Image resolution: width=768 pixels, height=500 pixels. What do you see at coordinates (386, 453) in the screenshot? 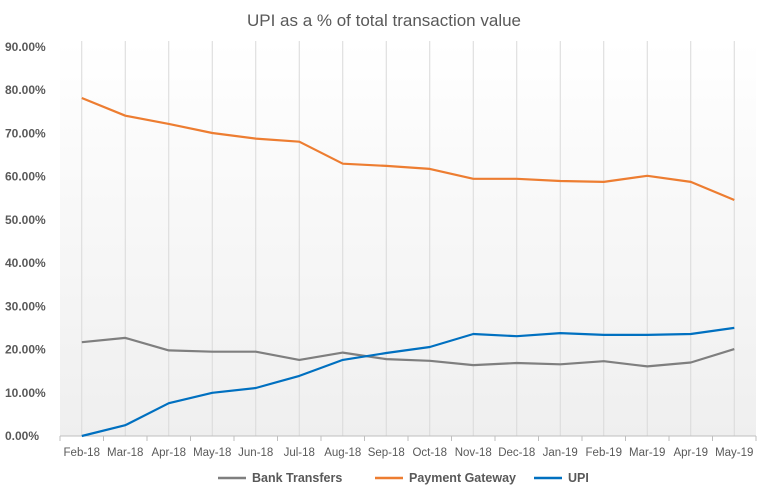
I see `x-tick-label: Sep-18` at bounding box center [386, 453].